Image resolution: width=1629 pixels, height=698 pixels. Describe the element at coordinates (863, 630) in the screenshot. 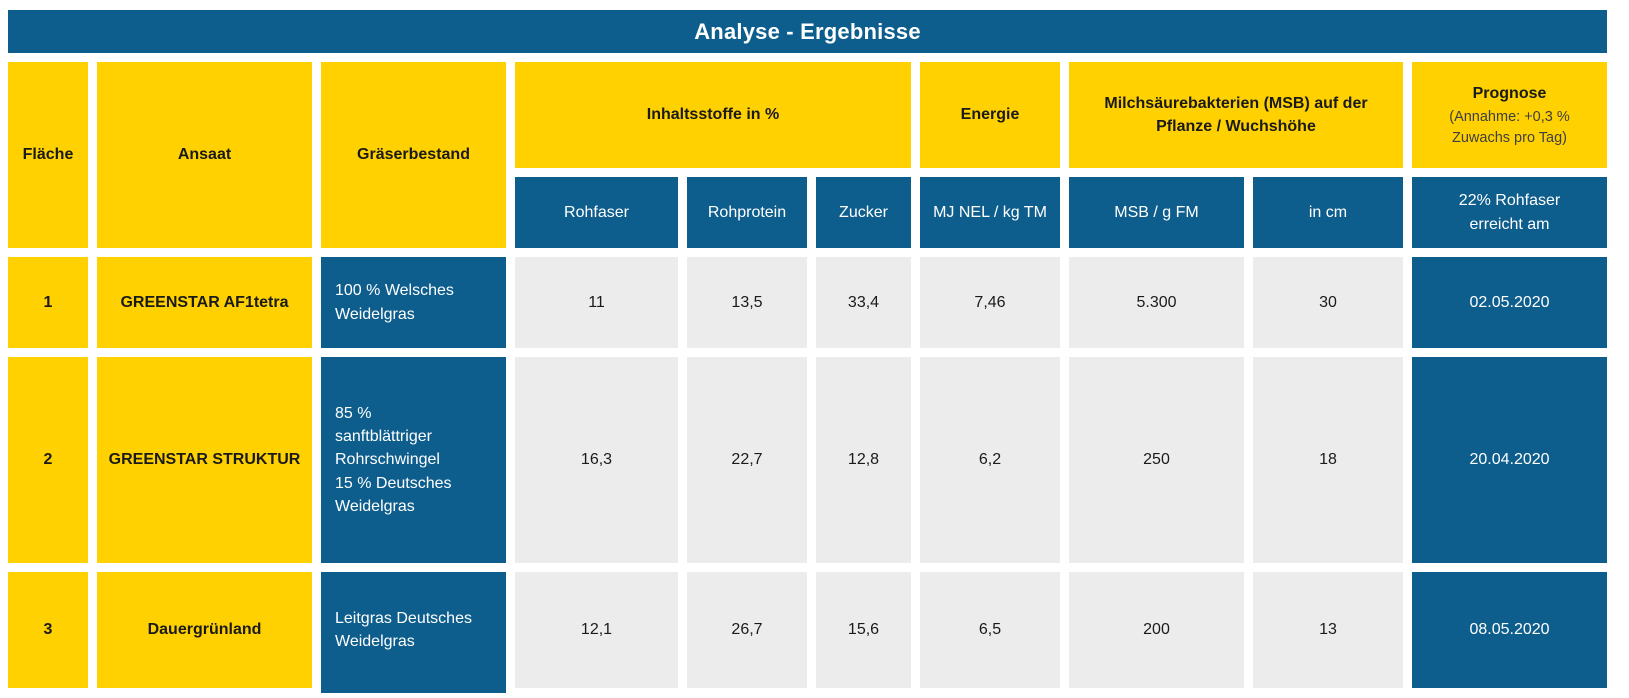

I see `row3-zucker: 15,6` at that location.